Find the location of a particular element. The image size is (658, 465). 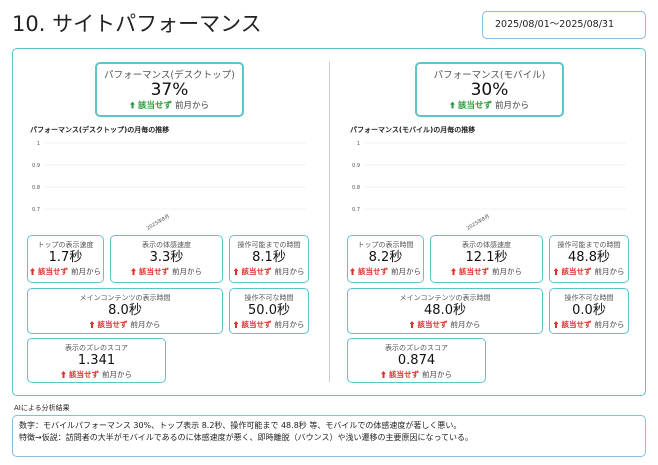

metric-card: 操作不可な時間 0.0秒 該当せず 前月から is located at coordinates (589, 311).